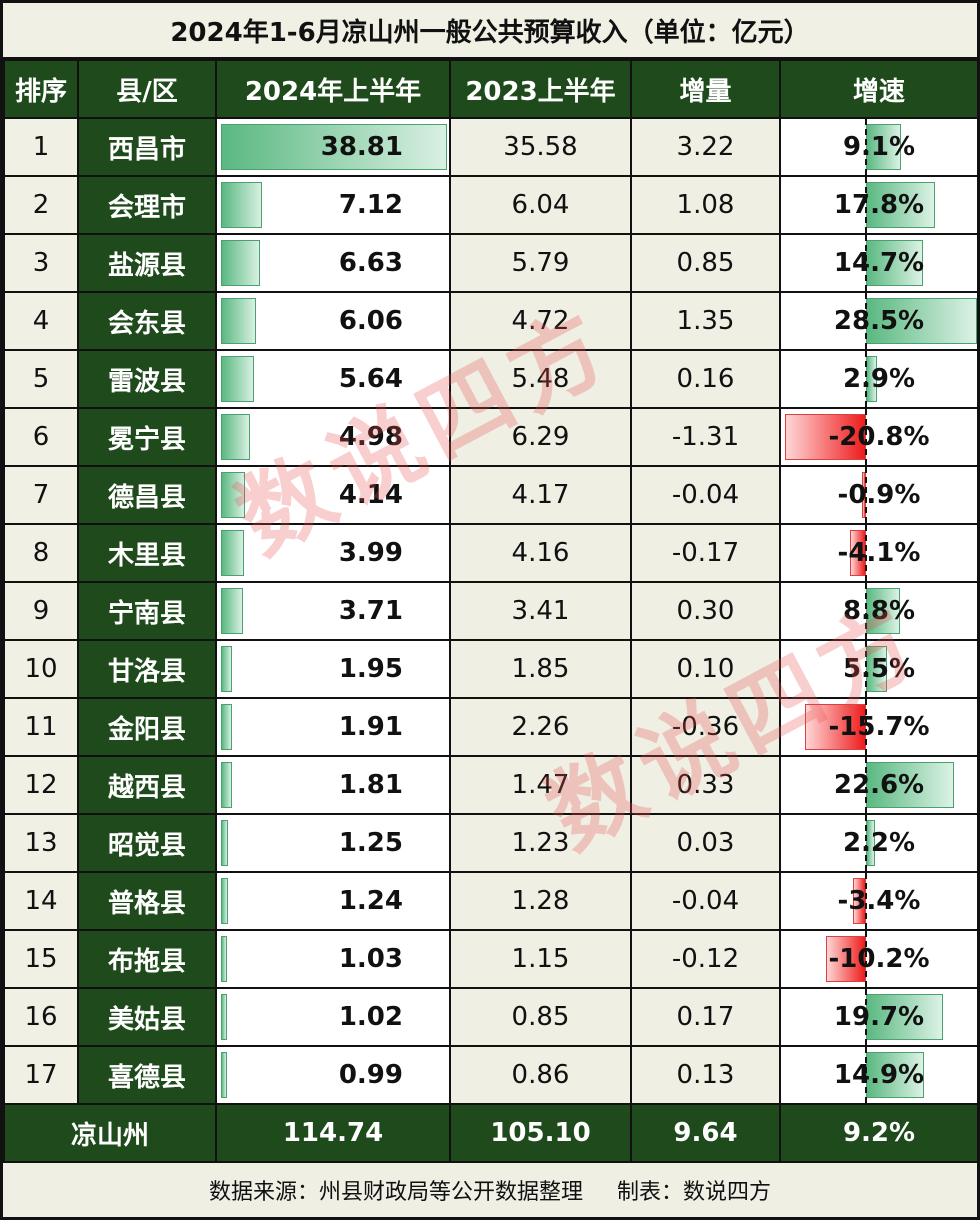 This screenshot has height=1220, width=980. I want to click on value-2023-cell: 1.47, so click(540, 785).